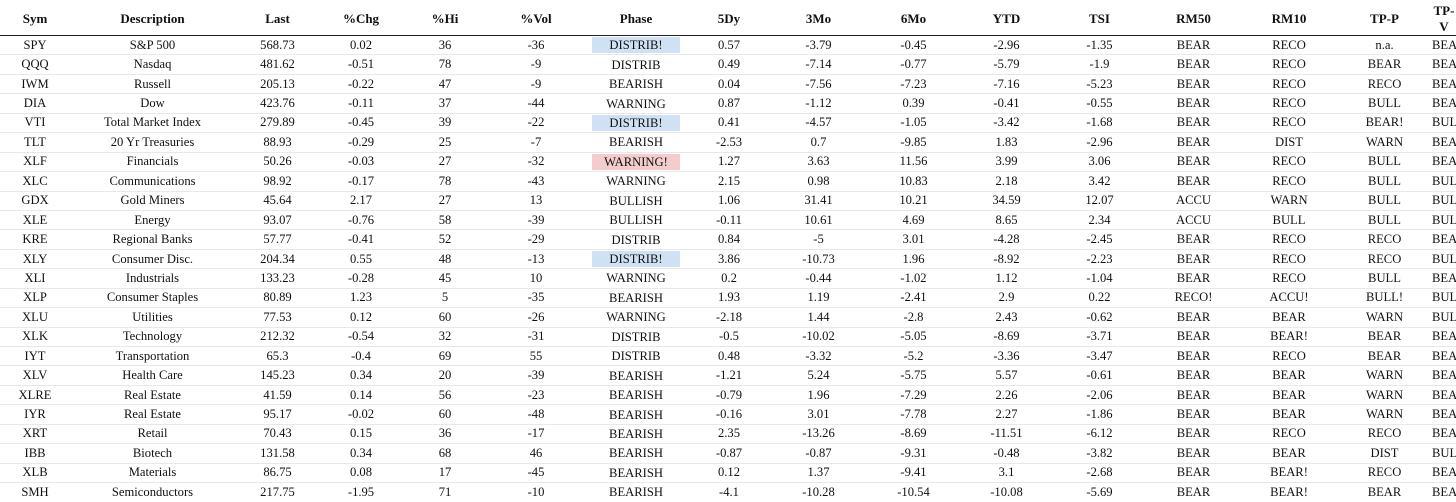  Describe the element at coordinates (152, 356) in the screenshot. I see `cell-description: Transportation` at that location.